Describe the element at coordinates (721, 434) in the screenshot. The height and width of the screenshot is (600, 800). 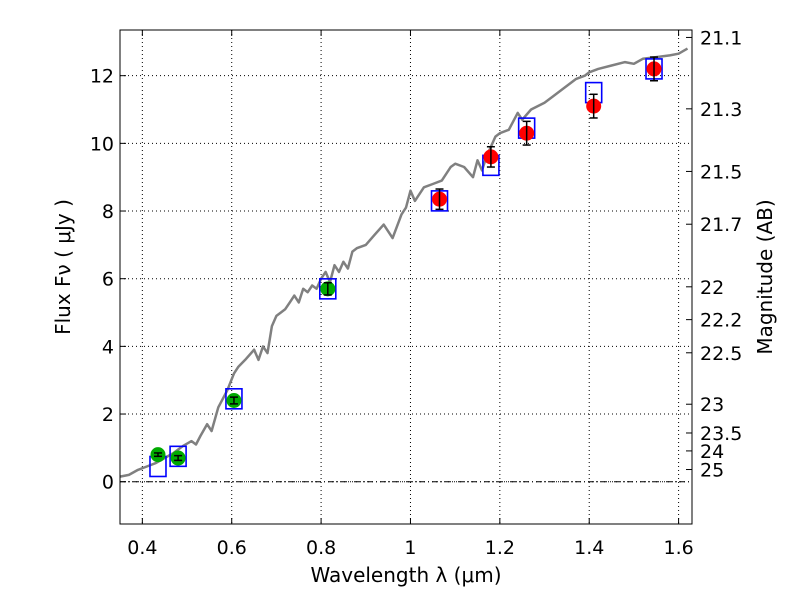
I see `magnitude-tick-label: 23.5` at that location.